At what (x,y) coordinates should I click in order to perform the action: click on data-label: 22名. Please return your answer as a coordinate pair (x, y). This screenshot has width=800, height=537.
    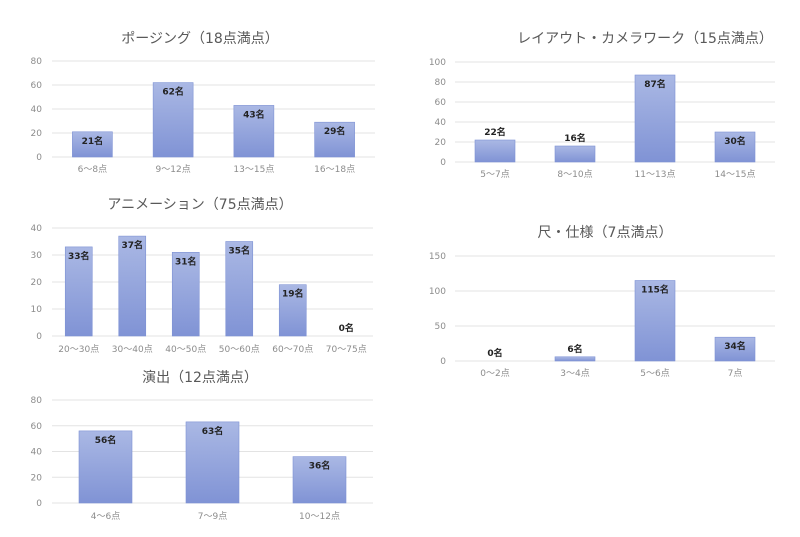
    Looking at the image, I should click on (495, 132).